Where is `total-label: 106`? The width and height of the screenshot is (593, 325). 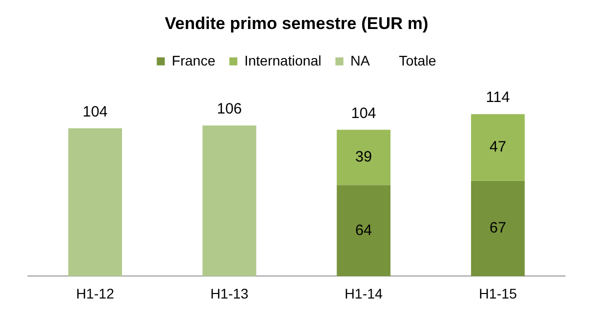 total-label: 106 is located at coordinates (229, 109).